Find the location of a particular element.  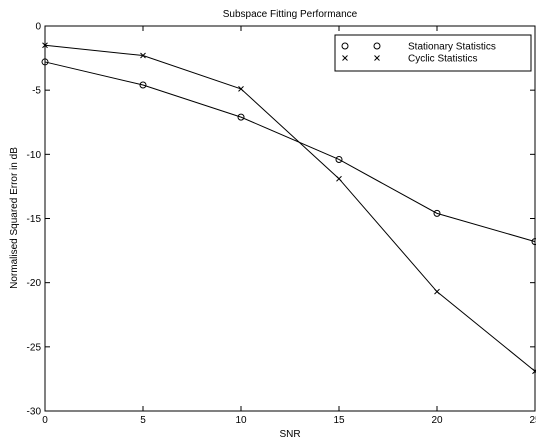

x-tick-label: 25 is located at coordinates (532, 420).